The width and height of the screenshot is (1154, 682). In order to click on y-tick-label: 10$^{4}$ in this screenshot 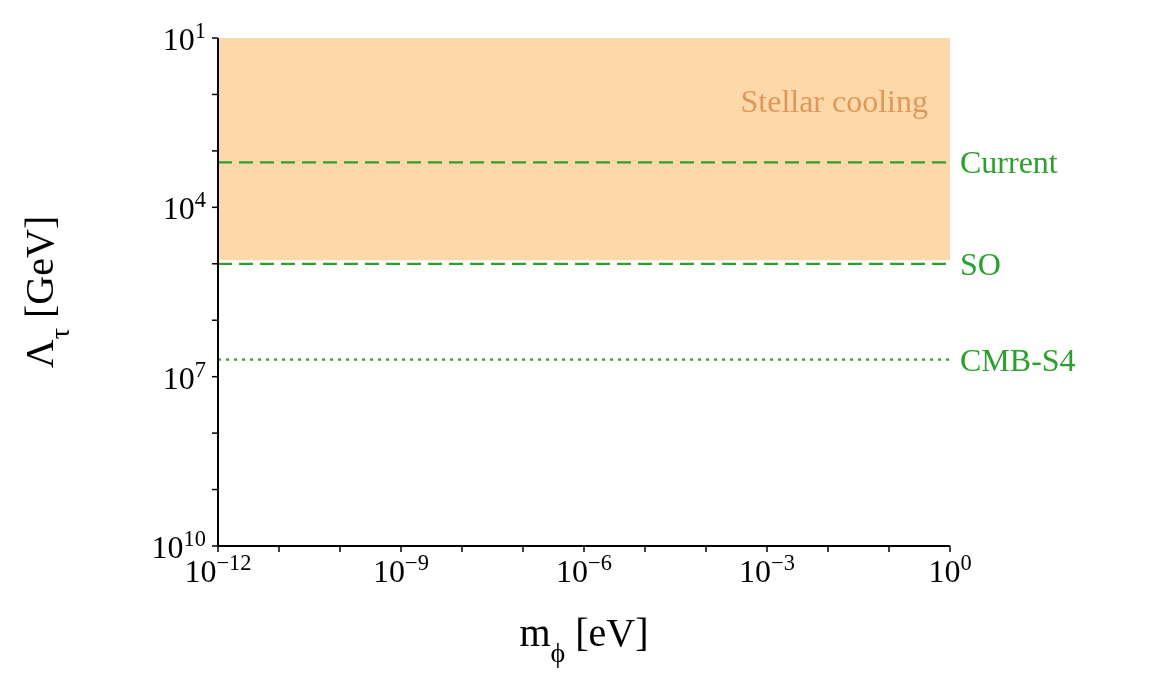, I will do `click(184, 206)`.